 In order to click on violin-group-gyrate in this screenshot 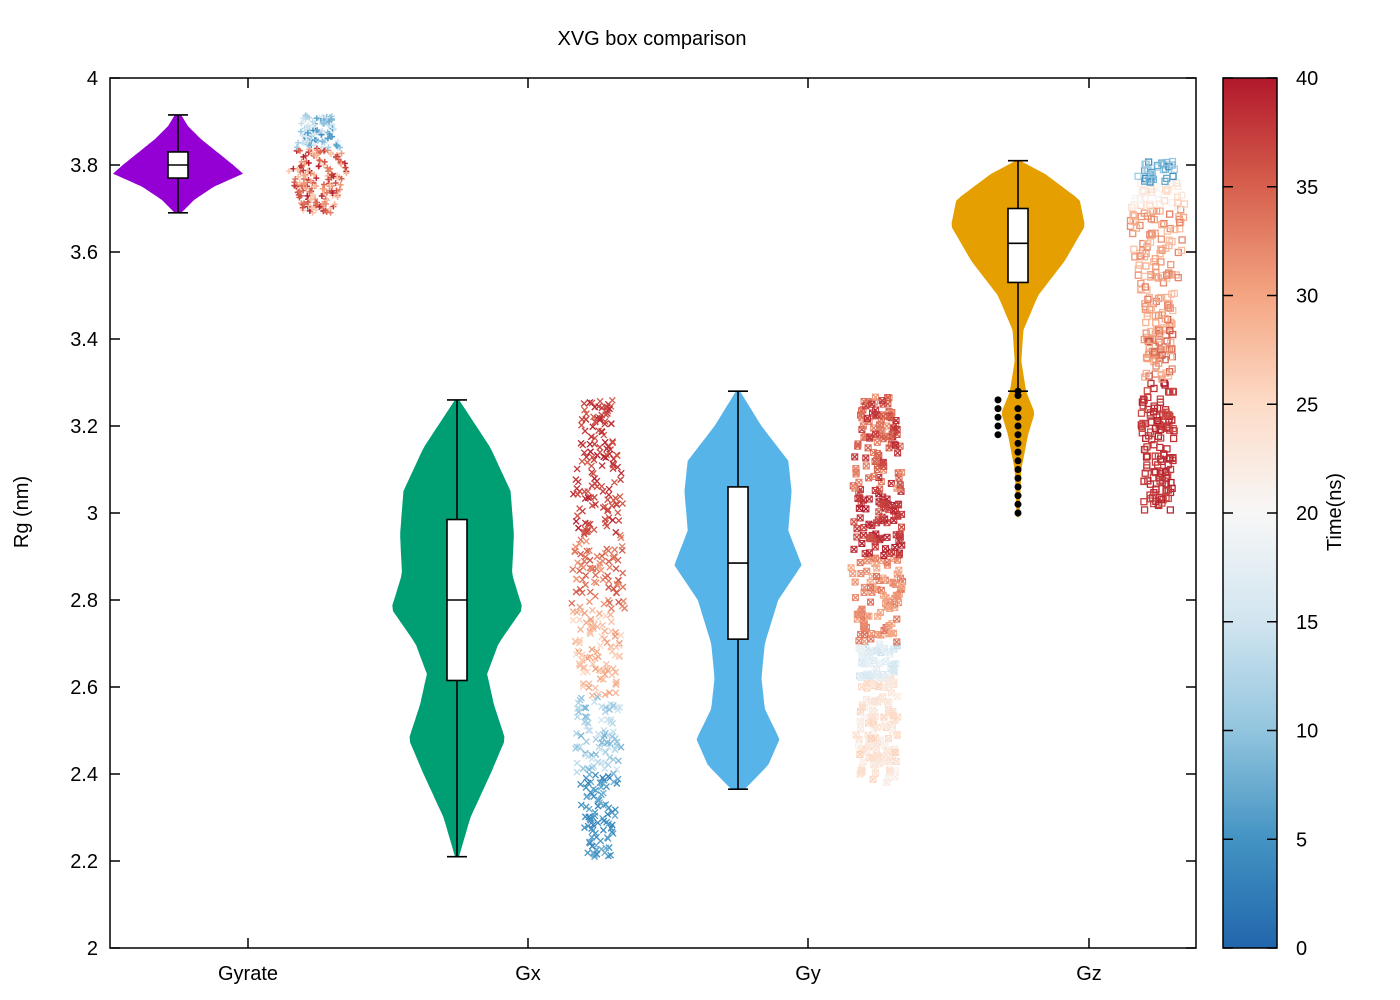, I will do `click(178, 164)`.